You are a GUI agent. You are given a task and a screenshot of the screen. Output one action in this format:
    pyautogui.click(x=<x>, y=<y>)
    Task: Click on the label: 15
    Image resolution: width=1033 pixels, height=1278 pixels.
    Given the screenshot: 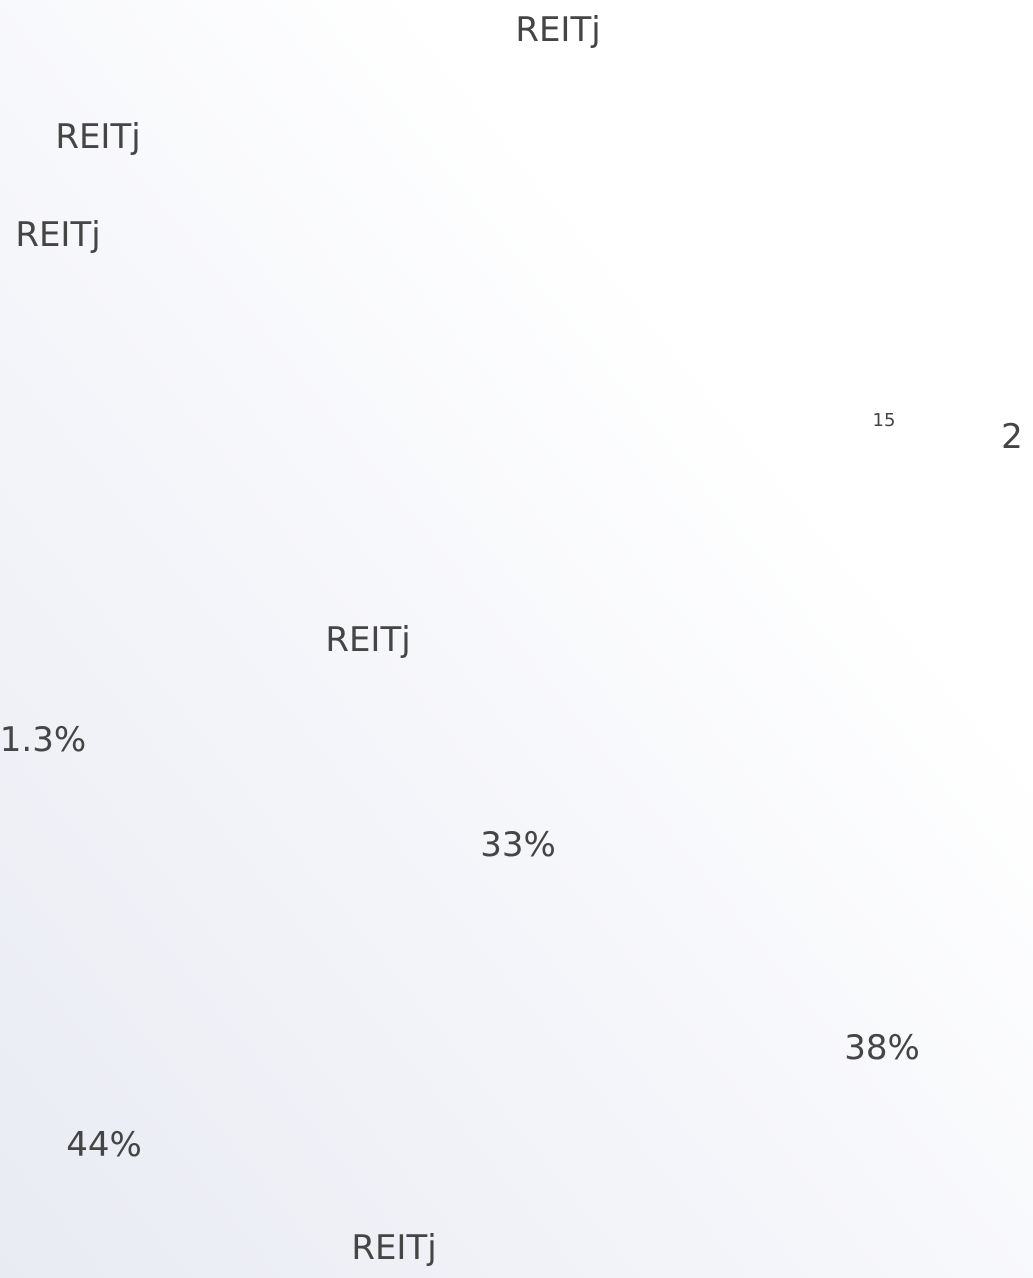 What is the action you would take?
    pyautogui.click(x=884, y=420)
    